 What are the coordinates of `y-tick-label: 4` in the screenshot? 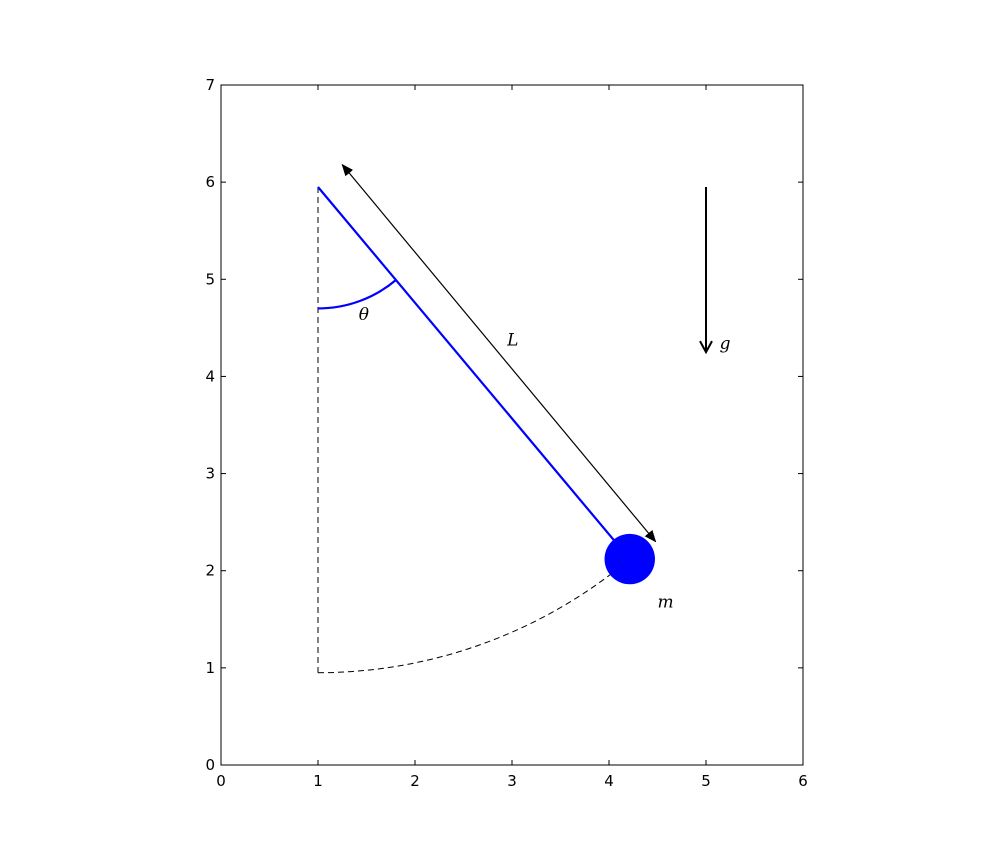 It's located at (210, 376).